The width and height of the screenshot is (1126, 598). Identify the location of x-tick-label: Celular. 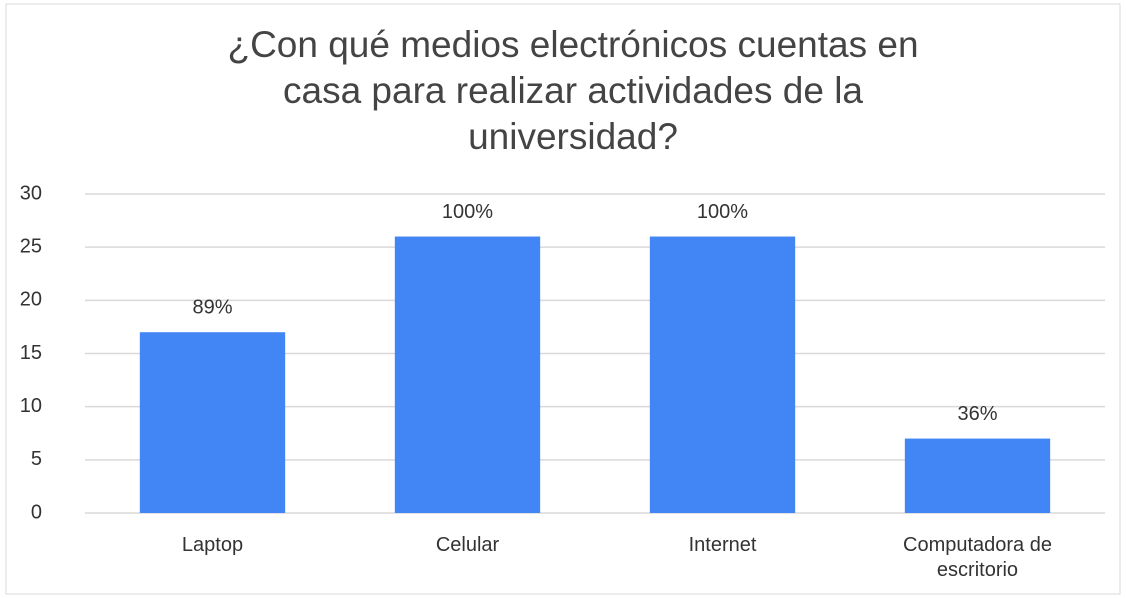
(467, 545).